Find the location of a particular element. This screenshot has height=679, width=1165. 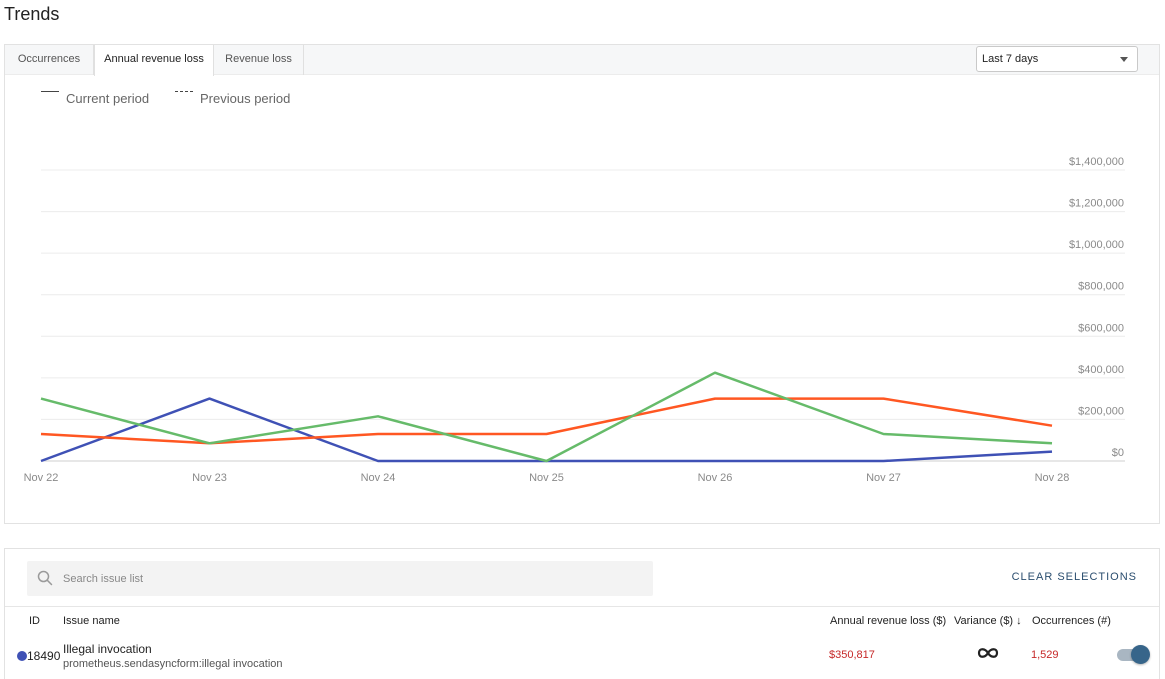

row-select-toggle is located at coordinates (1133, 655).